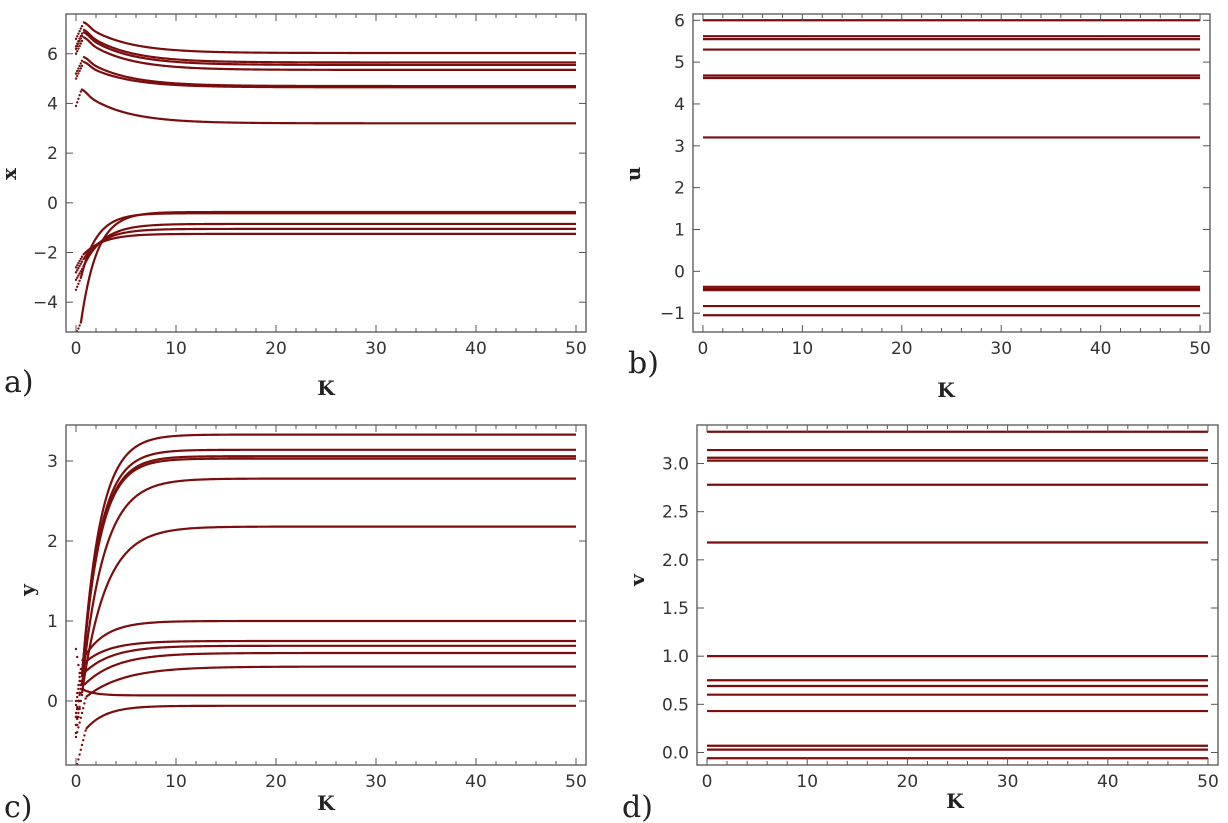 The image size is (1228, 823). What do you see at coordinates (10, 173) in the screenshot?
I see `panel-a-ylabel: x` at bounding box center [10, 173].